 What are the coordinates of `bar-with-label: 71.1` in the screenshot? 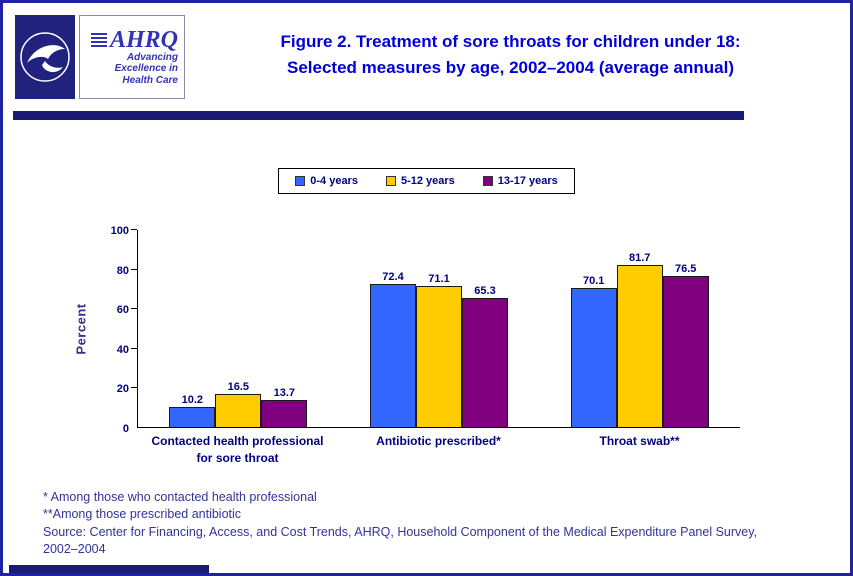 It's located at (439, 328).